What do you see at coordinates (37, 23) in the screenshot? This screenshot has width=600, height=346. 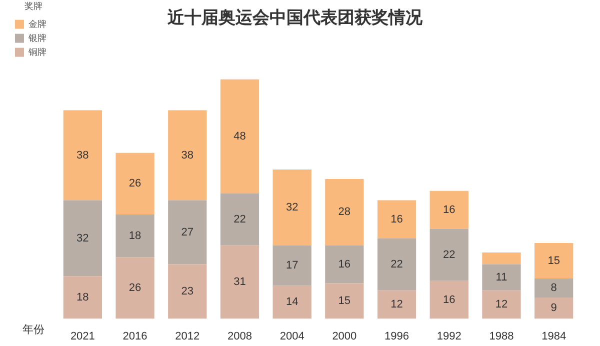 I see `legend-label: 金牌` at bounding box center [37, 23].